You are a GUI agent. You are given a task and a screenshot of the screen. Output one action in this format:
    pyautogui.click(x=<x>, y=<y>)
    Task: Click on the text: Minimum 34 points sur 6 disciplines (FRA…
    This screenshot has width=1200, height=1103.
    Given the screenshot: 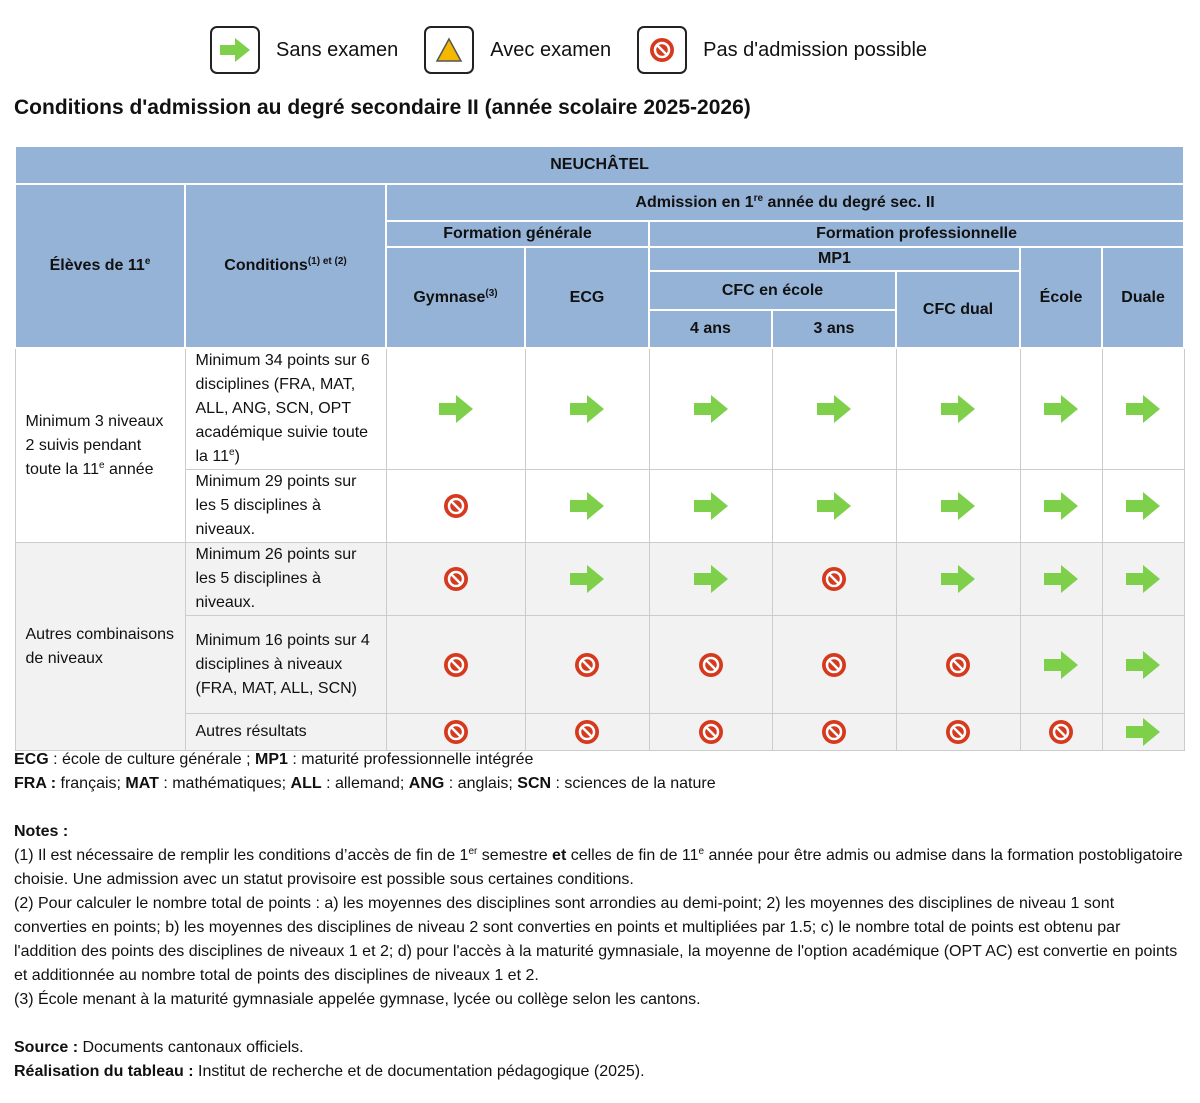 What is the action you would take?
    pyautogui.click(x=282, y=408)
    